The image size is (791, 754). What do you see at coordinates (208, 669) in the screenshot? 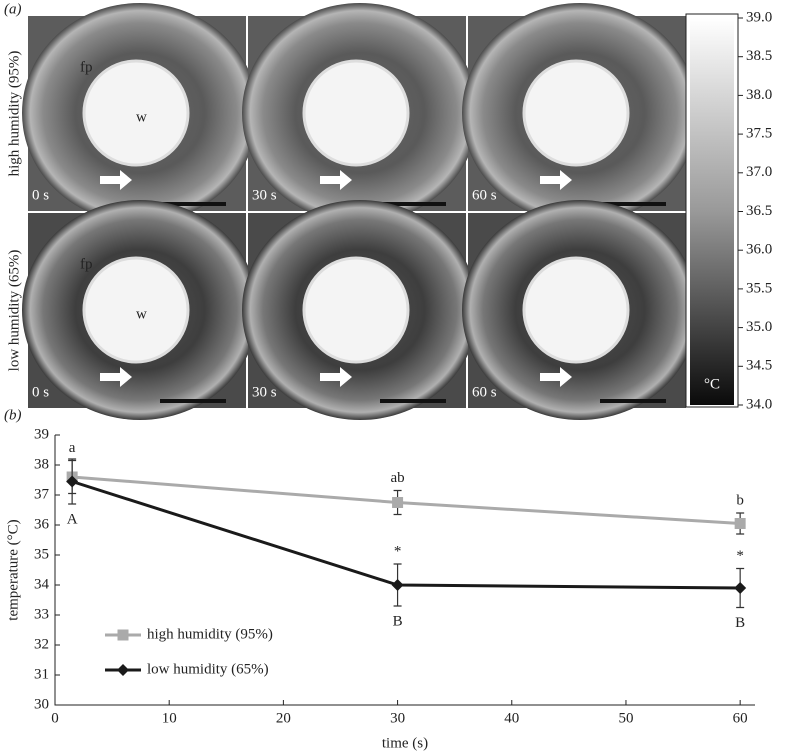
I see `legend-label: low humidity (65%)` at bounding box center [208, 669].